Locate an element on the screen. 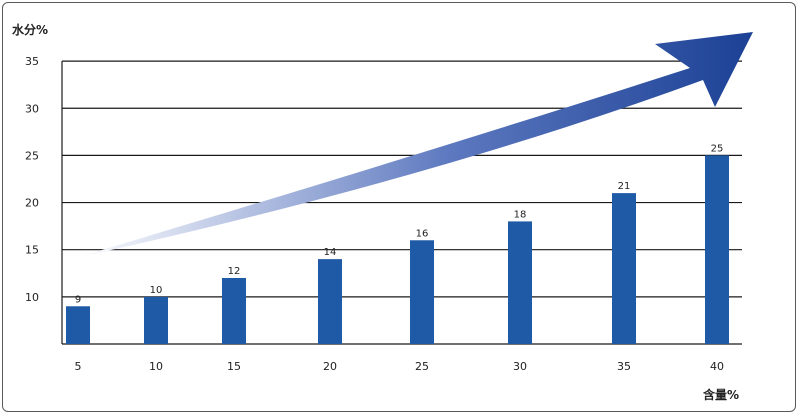 The height and width of the screenshot is (416, 800). data-label: 21 is located at coordinates (624, 186).